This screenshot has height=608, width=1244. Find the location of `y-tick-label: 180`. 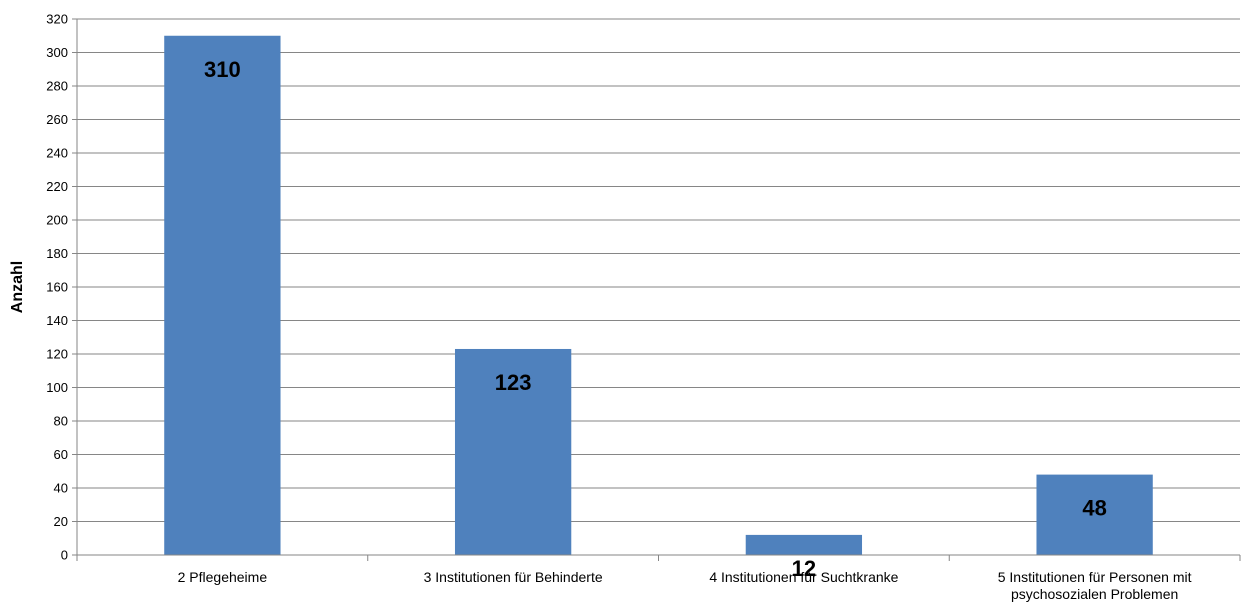

y-tick-label: 180 is located at coordinates (57, 253).